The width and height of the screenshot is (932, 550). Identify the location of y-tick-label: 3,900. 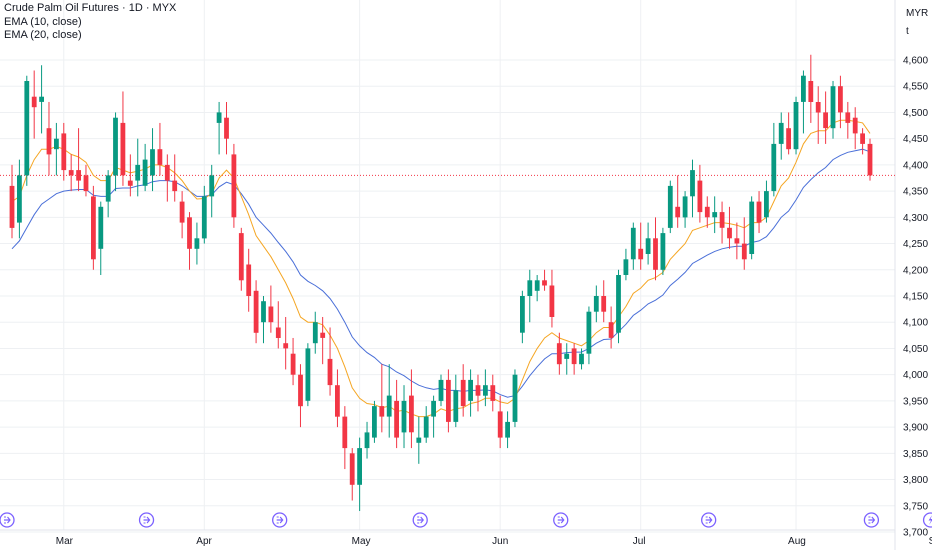
(915, 428).